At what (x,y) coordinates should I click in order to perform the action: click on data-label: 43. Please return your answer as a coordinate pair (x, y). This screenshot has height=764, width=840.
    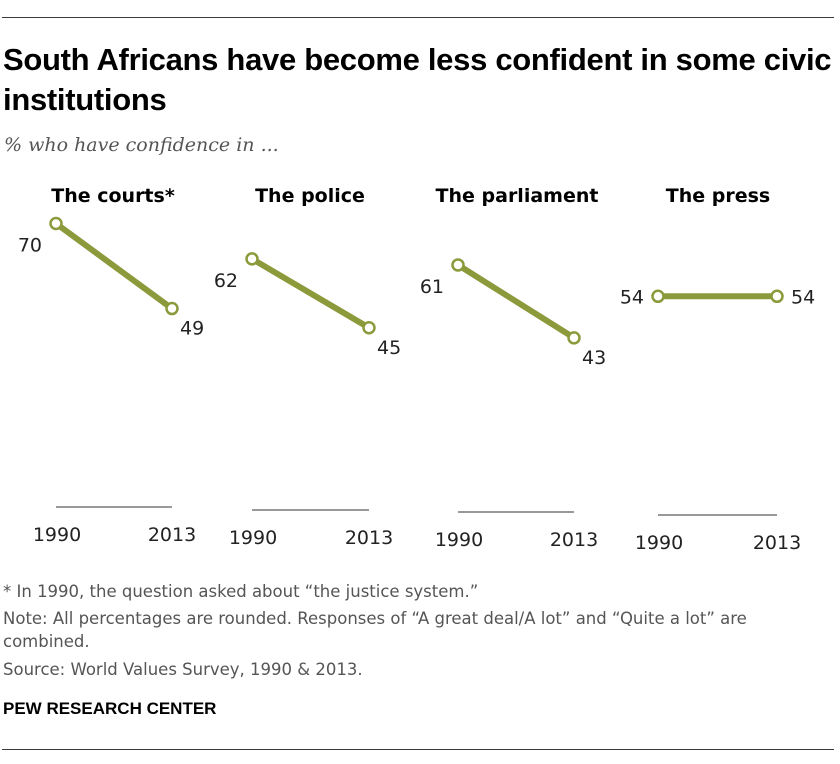
    Looking at the image, I should click on (594, 358).